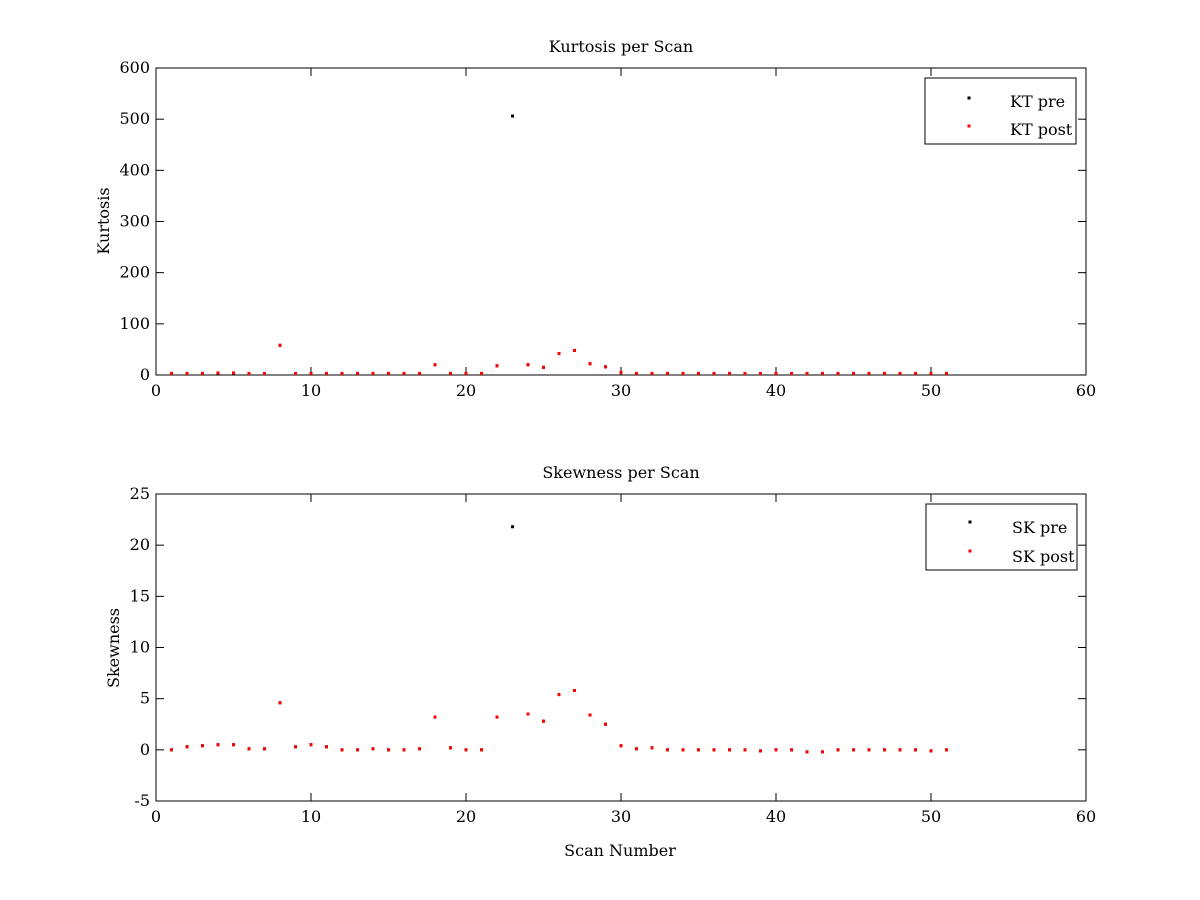 This screenshot has height=900, width=1200. Describe the element at coordinates (512, 116) in the screenshot. I see `kt-pre-point` at that location.